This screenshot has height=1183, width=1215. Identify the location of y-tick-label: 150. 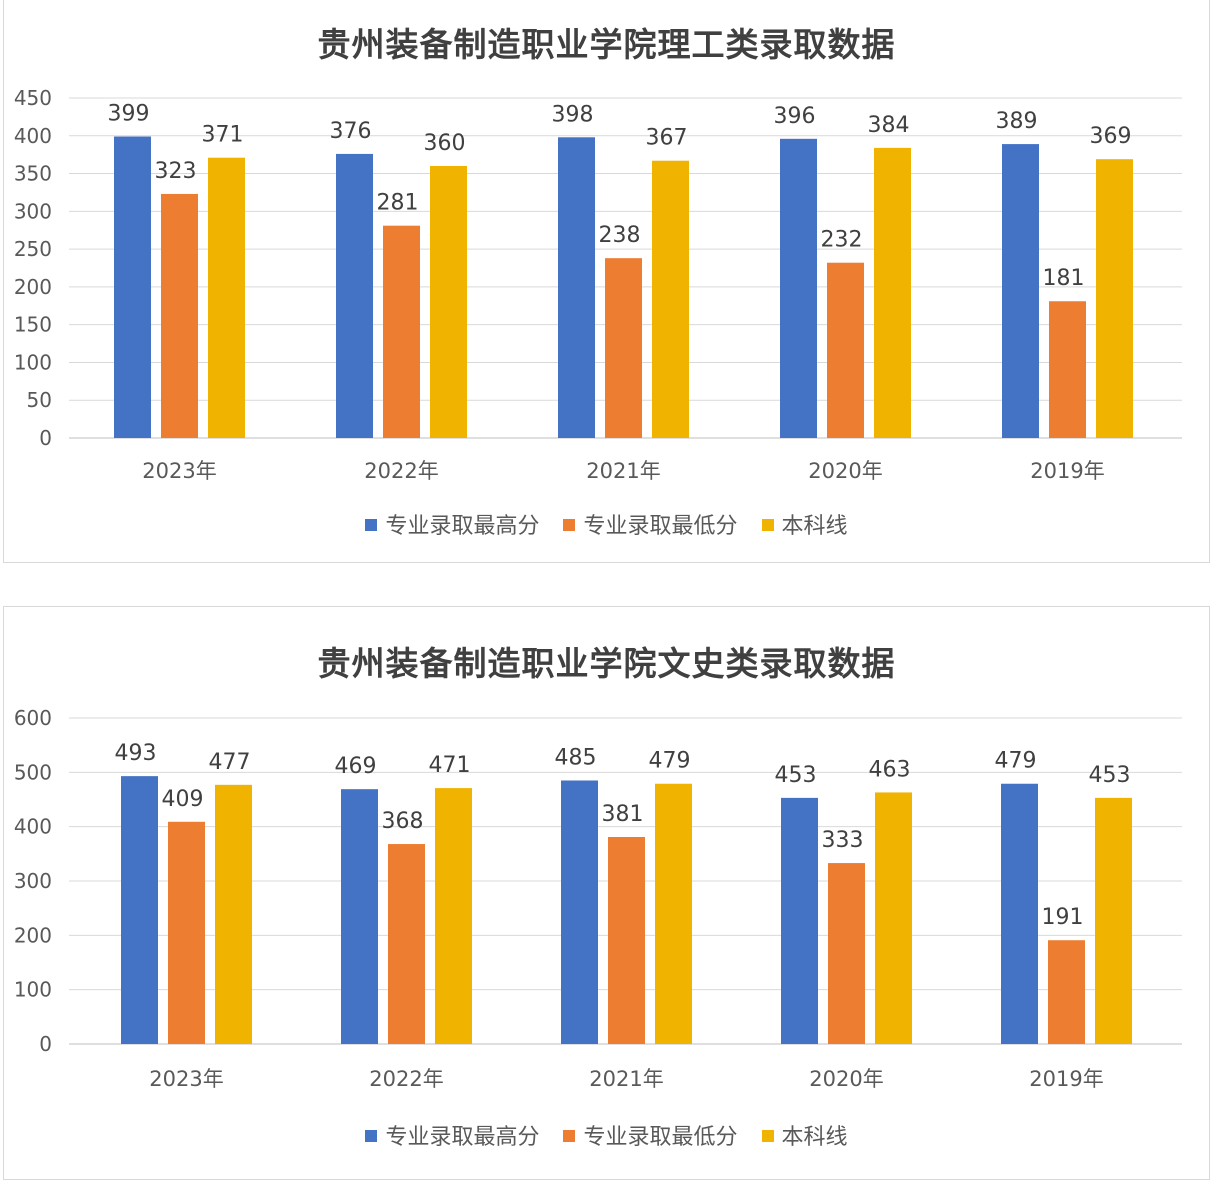
(33, 325).